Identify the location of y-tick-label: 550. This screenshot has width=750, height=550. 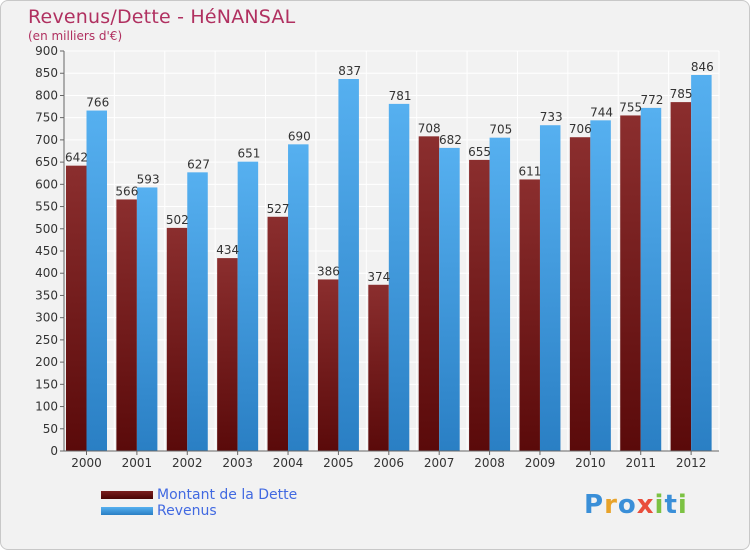
(46, 207).